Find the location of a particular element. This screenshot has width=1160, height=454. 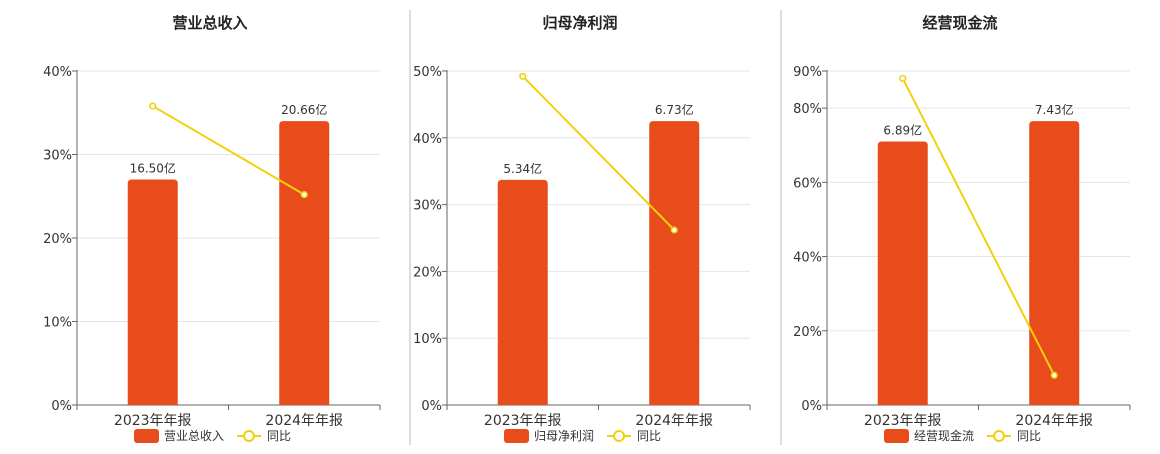

chart-title: 营业总收入 is located at coordinates (209, 23).